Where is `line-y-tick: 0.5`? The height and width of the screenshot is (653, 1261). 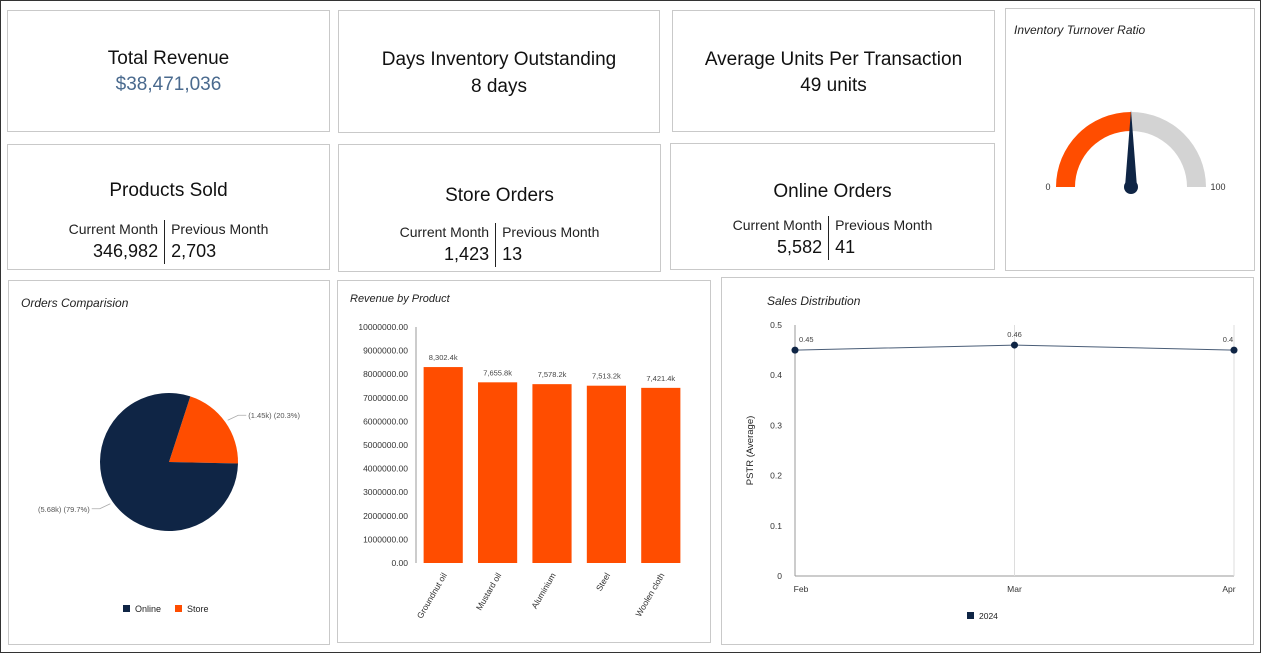
line-y-tick: 0.5 is located at coordinates (776, 325).